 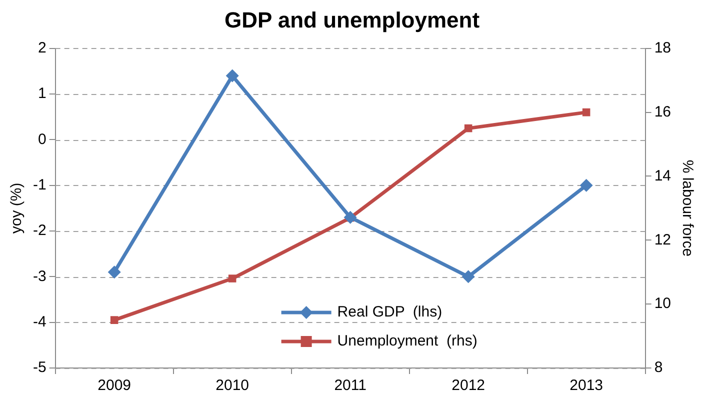 What do you see at coordinates (115, 385) in the screenshot?
I see `x-tick-label: 2009` at bounding box center [115, 385].